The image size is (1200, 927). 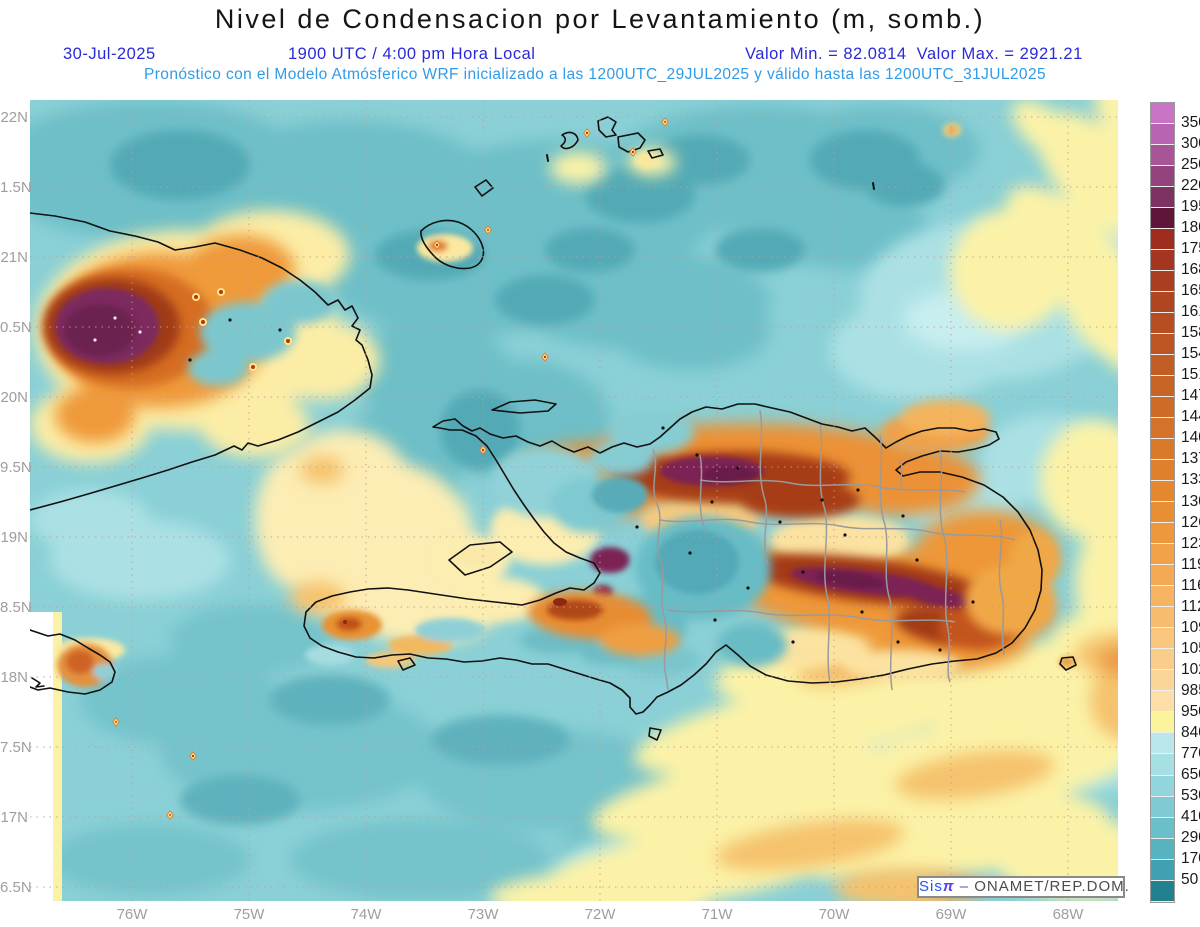 What do you see at coordinates (249, 914) in the screenshot?
I see `lon-tick-label: 75W` at bounding box center [249, 914].